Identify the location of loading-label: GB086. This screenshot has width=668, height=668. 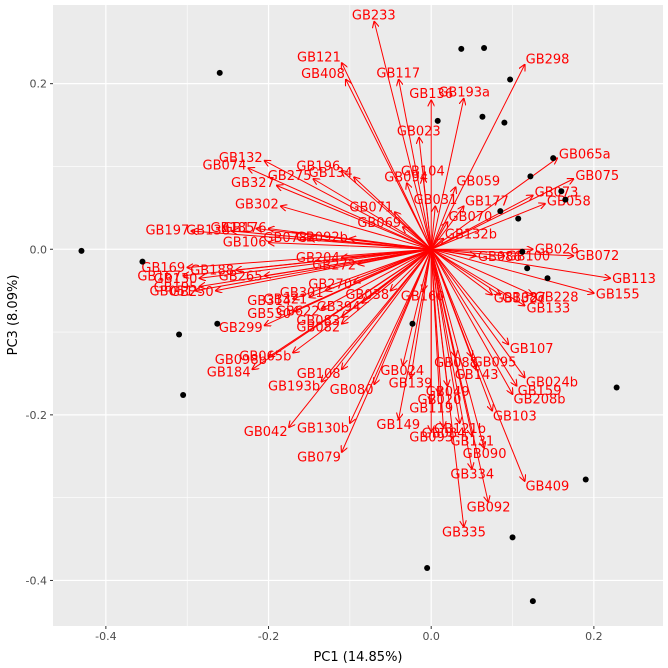
(500, 257).